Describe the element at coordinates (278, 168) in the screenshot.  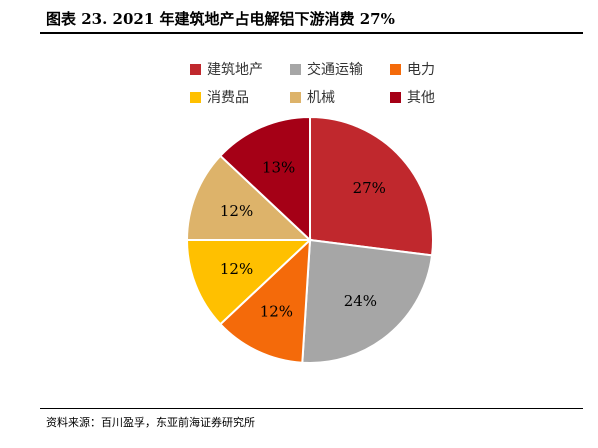
I see `pie-label-5: 13%` at that location.